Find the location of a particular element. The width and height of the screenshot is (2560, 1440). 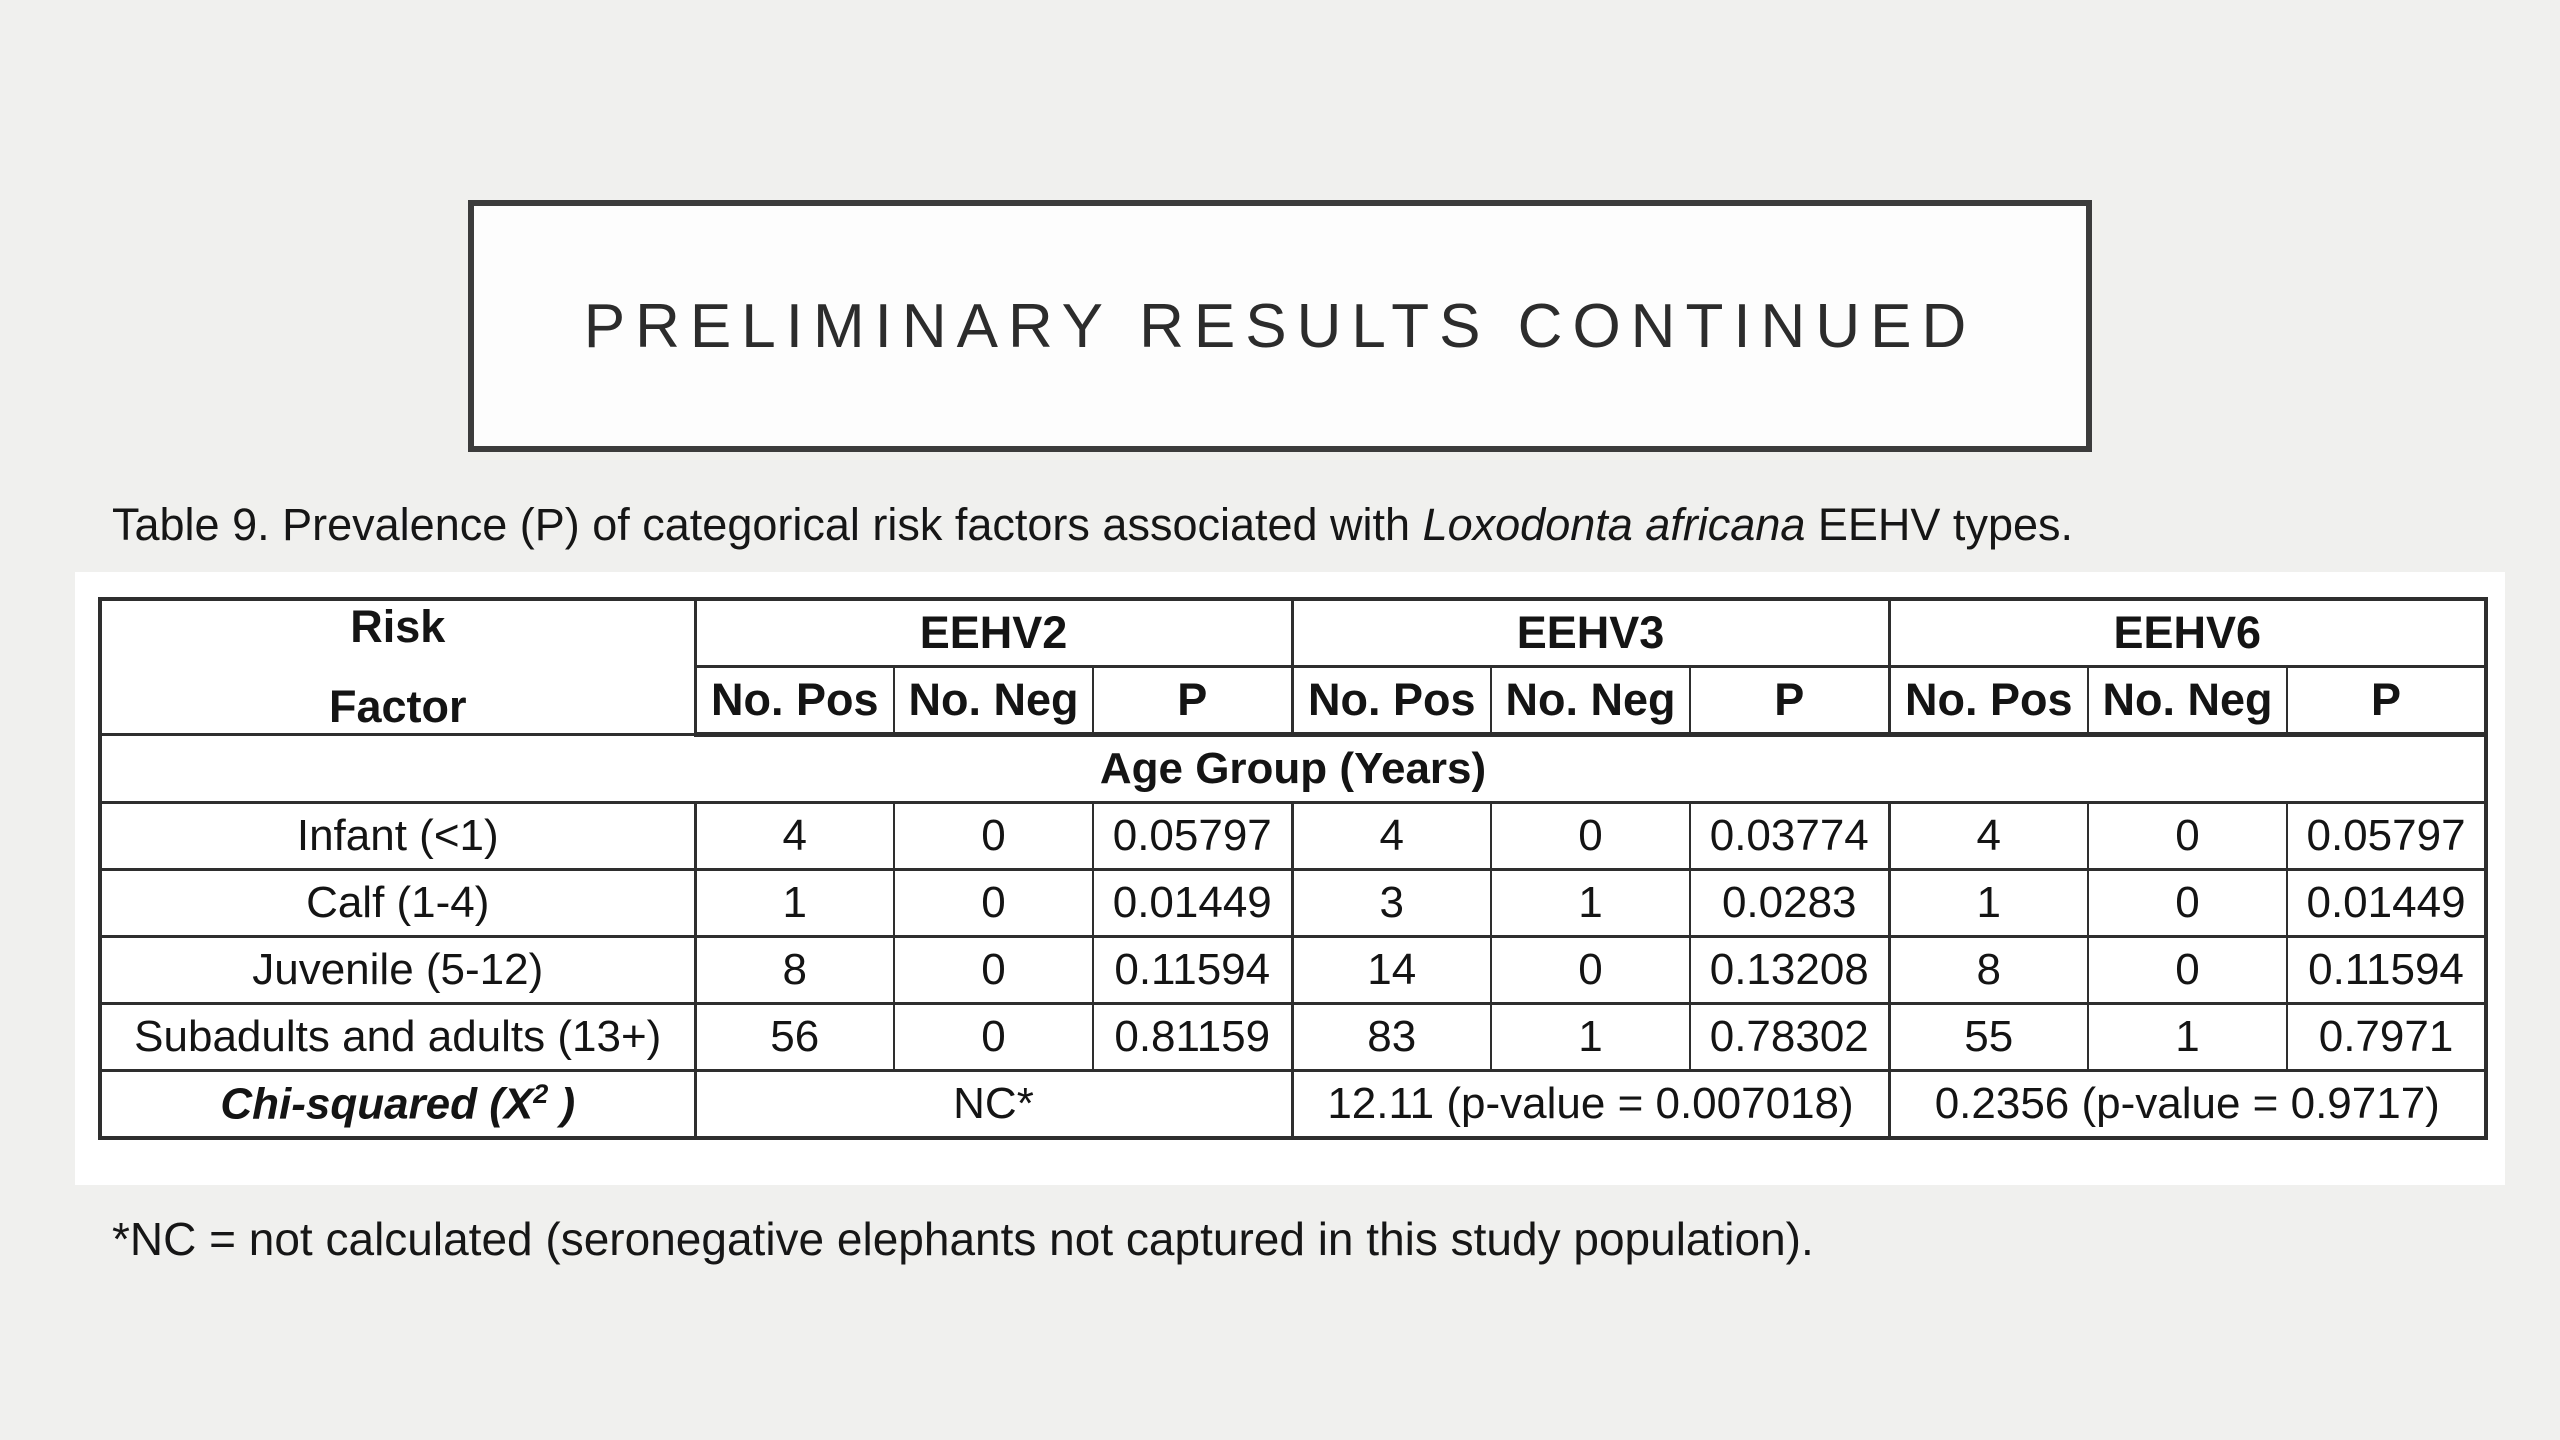

header-row-groups: Risk Factor EEHV2 EEHV3 EEHV6 is located at coordinates (1293, 666).